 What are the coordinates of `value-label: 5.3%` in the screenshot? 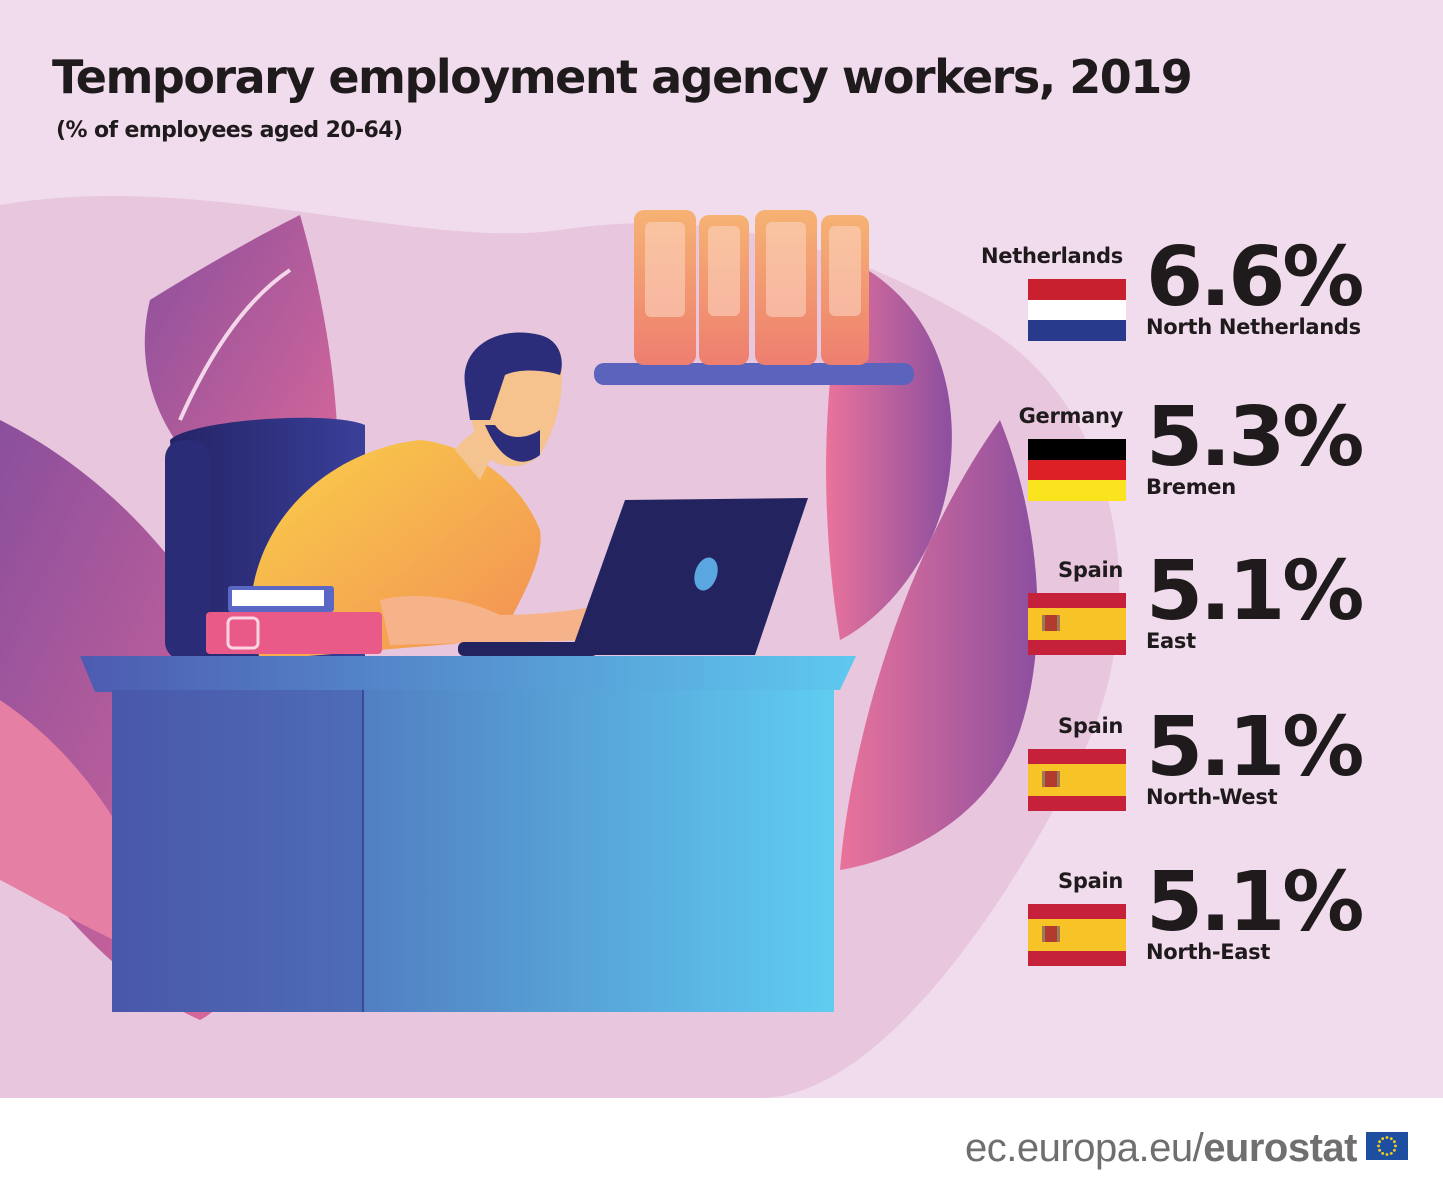 It's located at (1255, 437).